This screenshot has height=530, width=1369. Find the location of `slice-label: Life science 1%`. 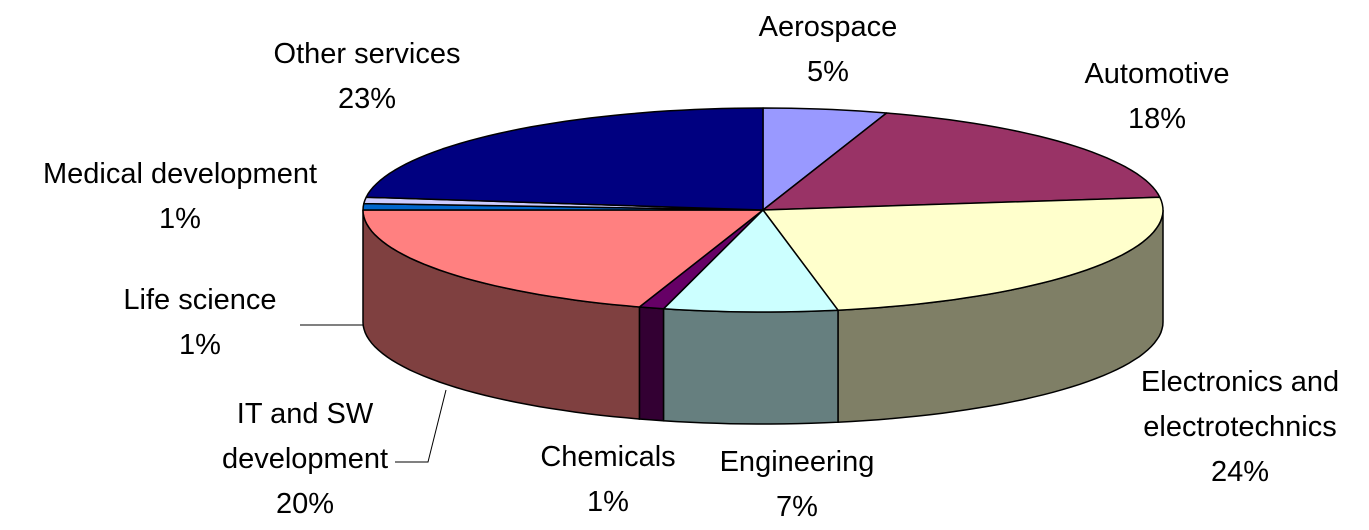

slice-label: Life science 1% is located at coordinates (200, 323).